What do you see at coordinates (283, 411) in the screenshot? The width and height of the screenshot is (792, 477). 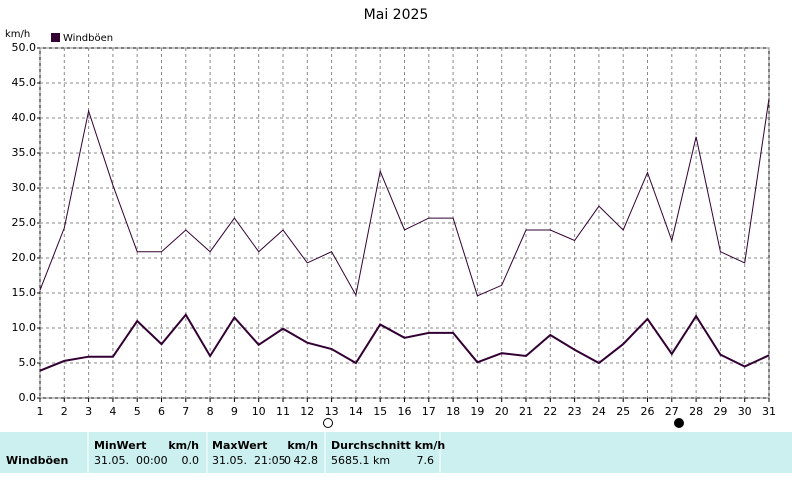 I see `x-tick-label: 11` at bounding box center [283, 411].